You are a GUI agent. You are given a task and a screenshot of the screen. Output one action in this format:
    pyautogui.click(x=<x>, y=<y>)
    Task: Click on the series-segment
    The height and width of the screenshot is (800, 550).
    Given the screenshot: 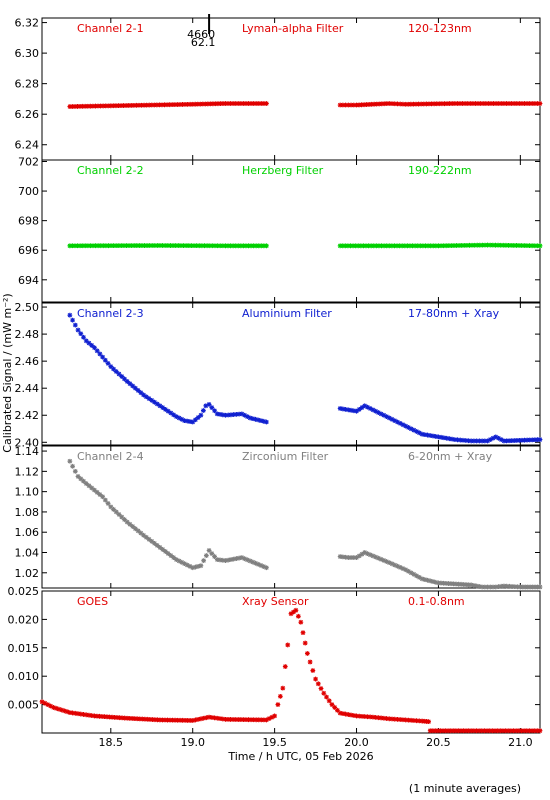 What is the action you would take?
    pyautogui.click(x=168, y=368)
    